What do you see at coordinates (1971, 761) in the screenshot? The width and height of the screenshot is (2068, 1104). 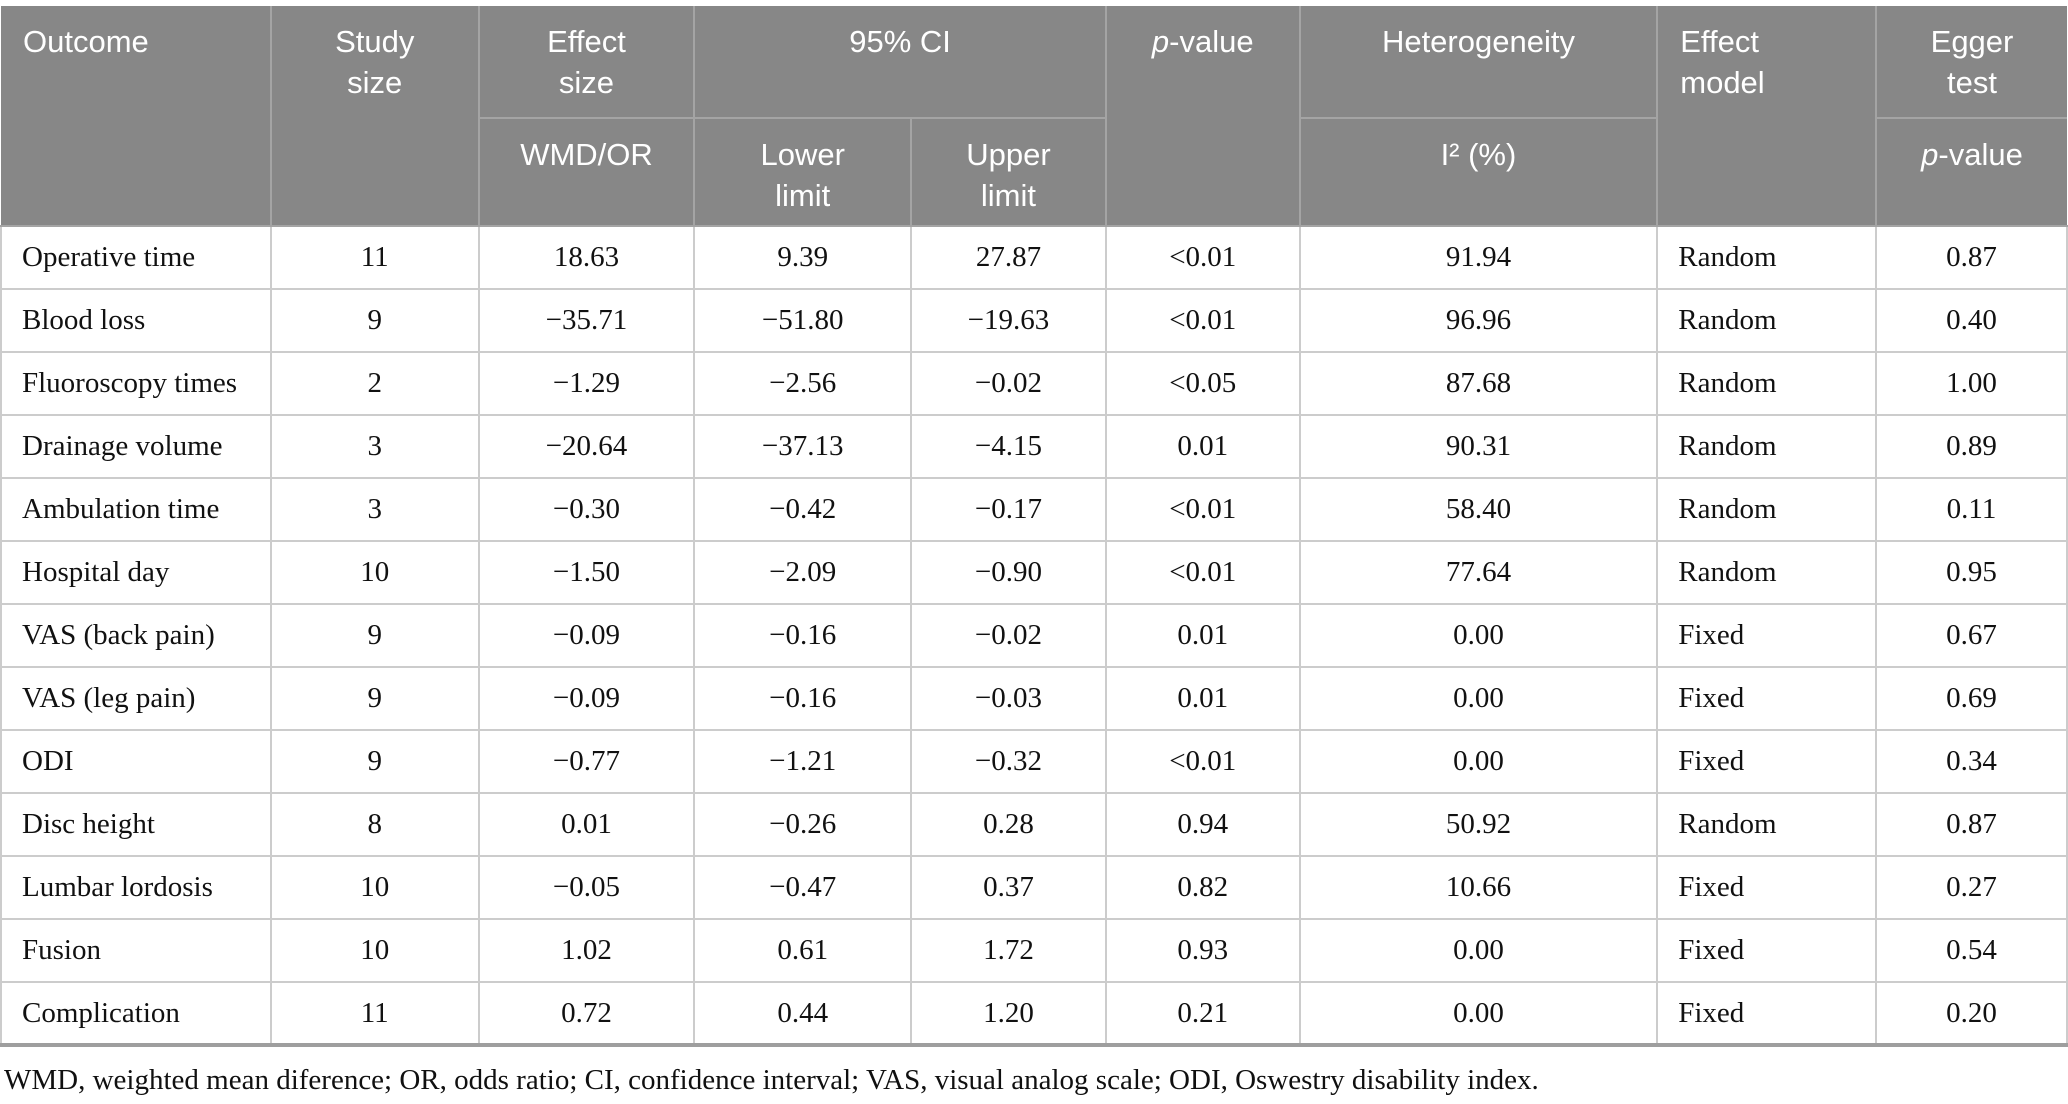 I see `cell-egger-p-value: 0.34` at bounding box center [1971, 761].